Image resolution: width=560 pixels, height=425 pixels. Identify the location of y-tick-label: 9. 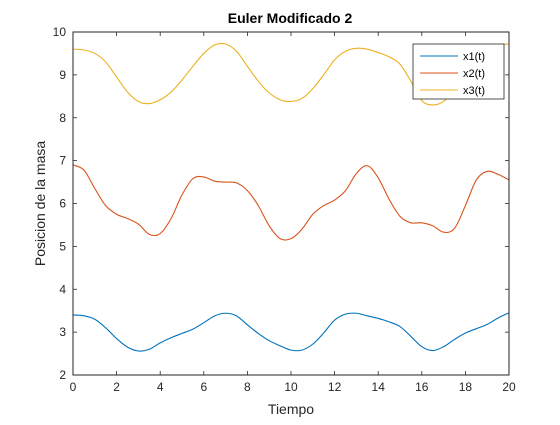
(62, 75).